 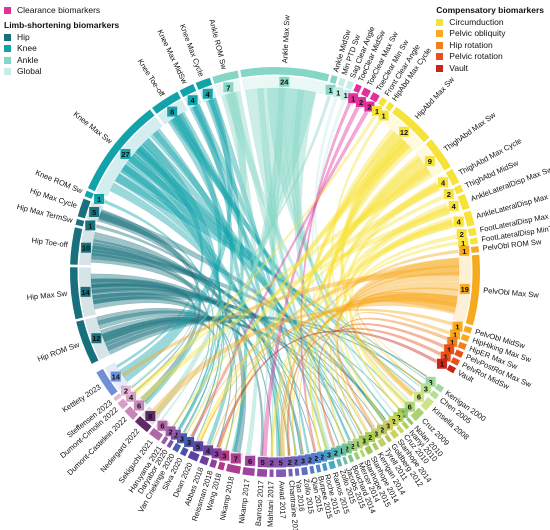 What do you see at coordinates (62, 25) in the screenshot?
I see `legend-limb-title: Limb-shortening biomarkers` at bounding box center [62, 25].